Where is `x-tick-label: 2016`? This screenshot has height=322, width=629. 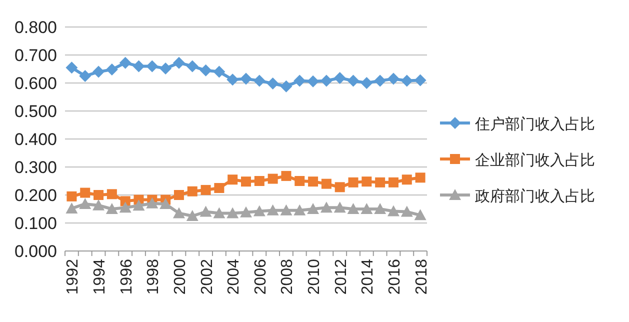 x-tick-label: 2016 is located at coordinates (395, 276).